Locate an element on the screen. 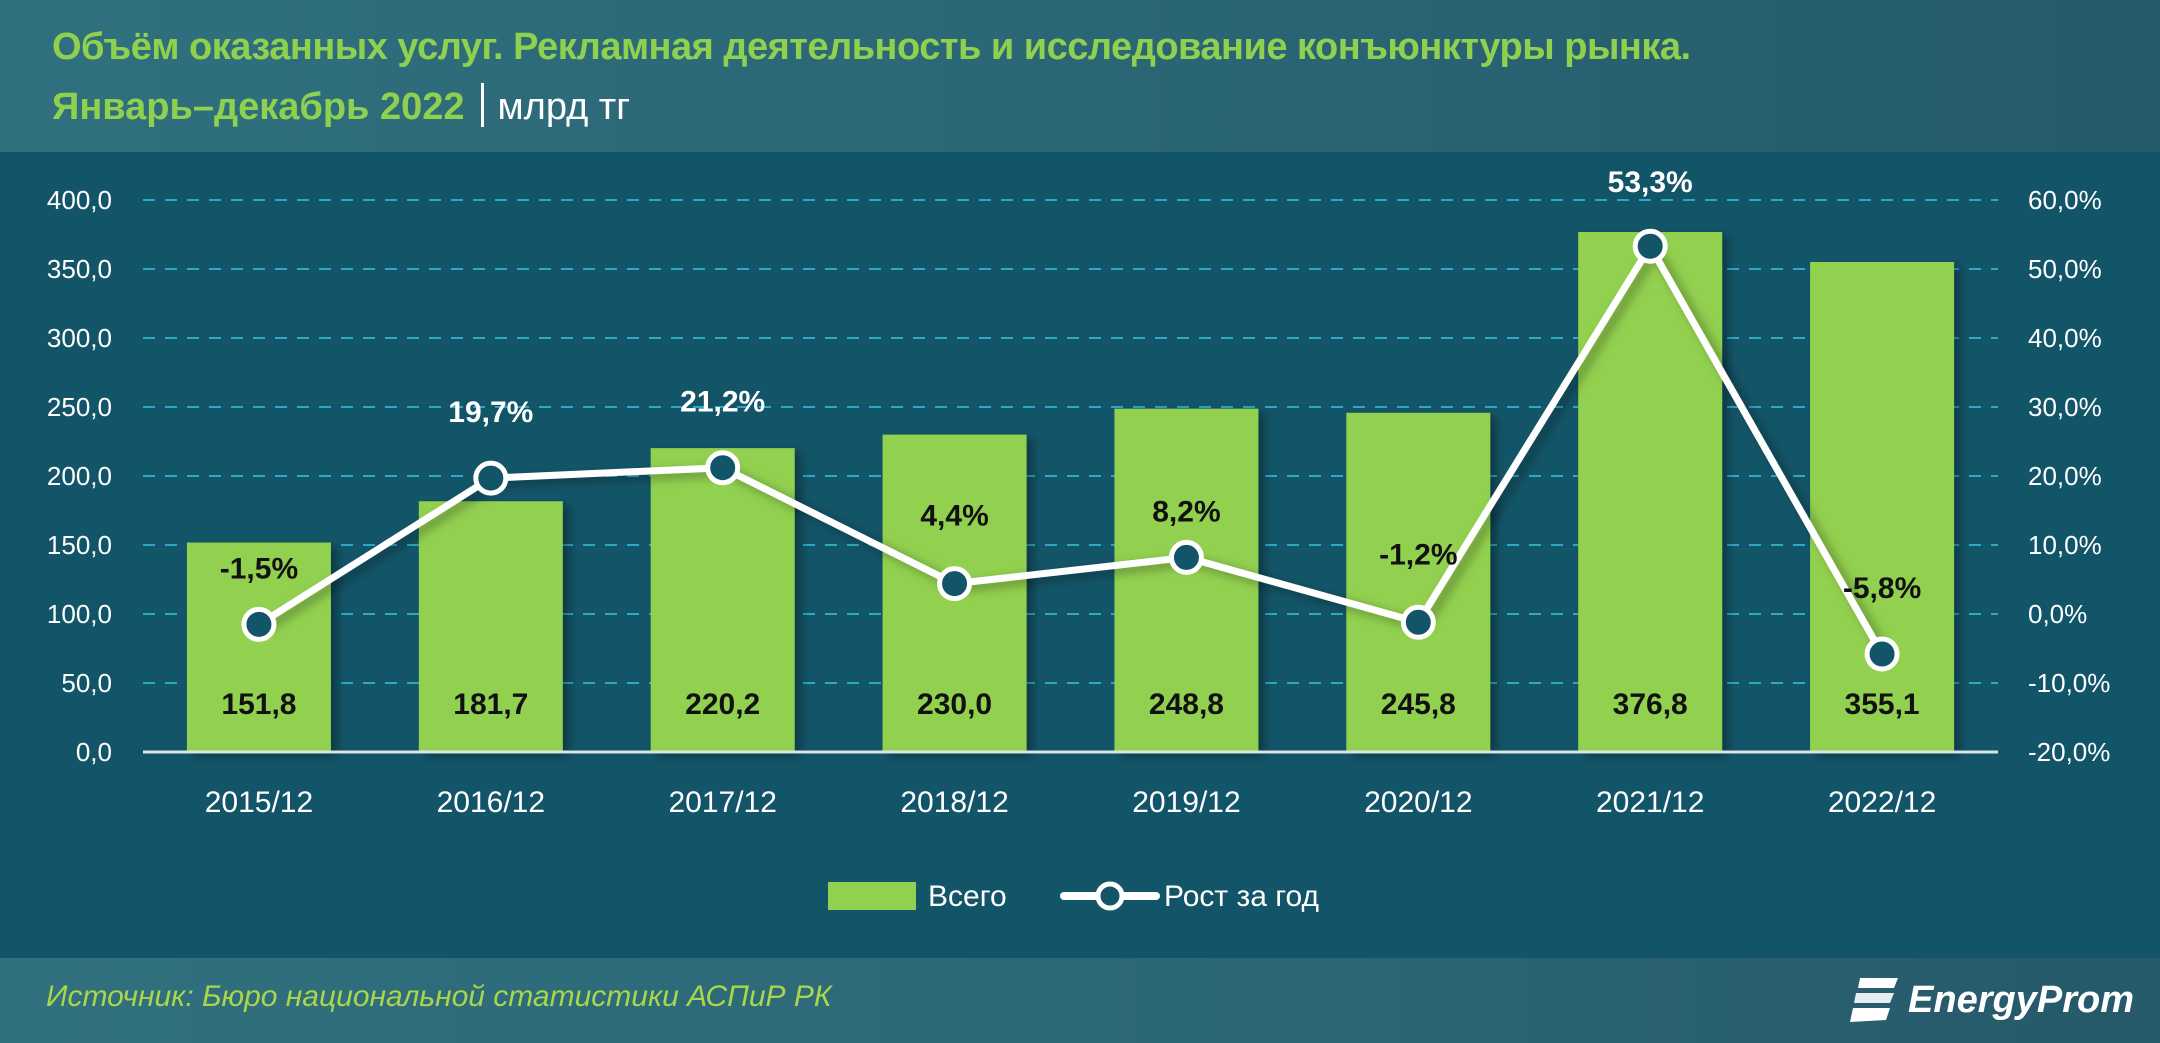  line-value-label: 8,2% is located at coordinates (1186, 511).